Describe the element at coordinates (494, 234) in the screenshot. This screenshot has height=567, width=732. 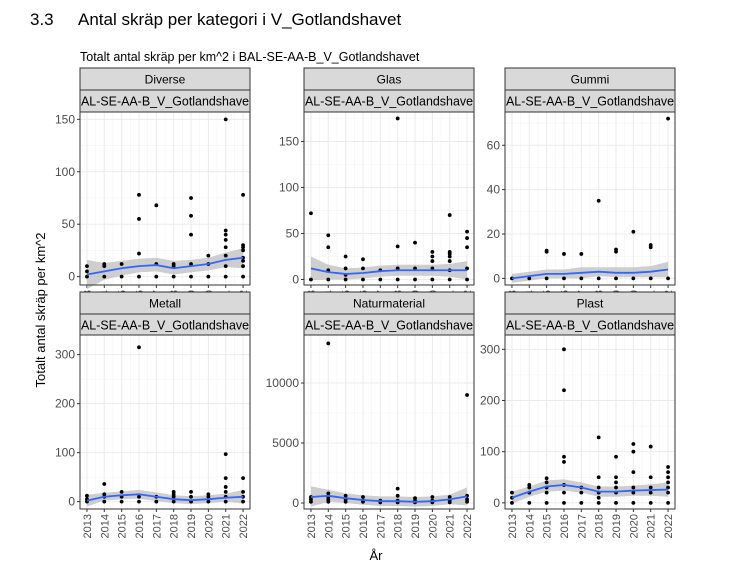
I see `y-tick-label: 20` at that location.